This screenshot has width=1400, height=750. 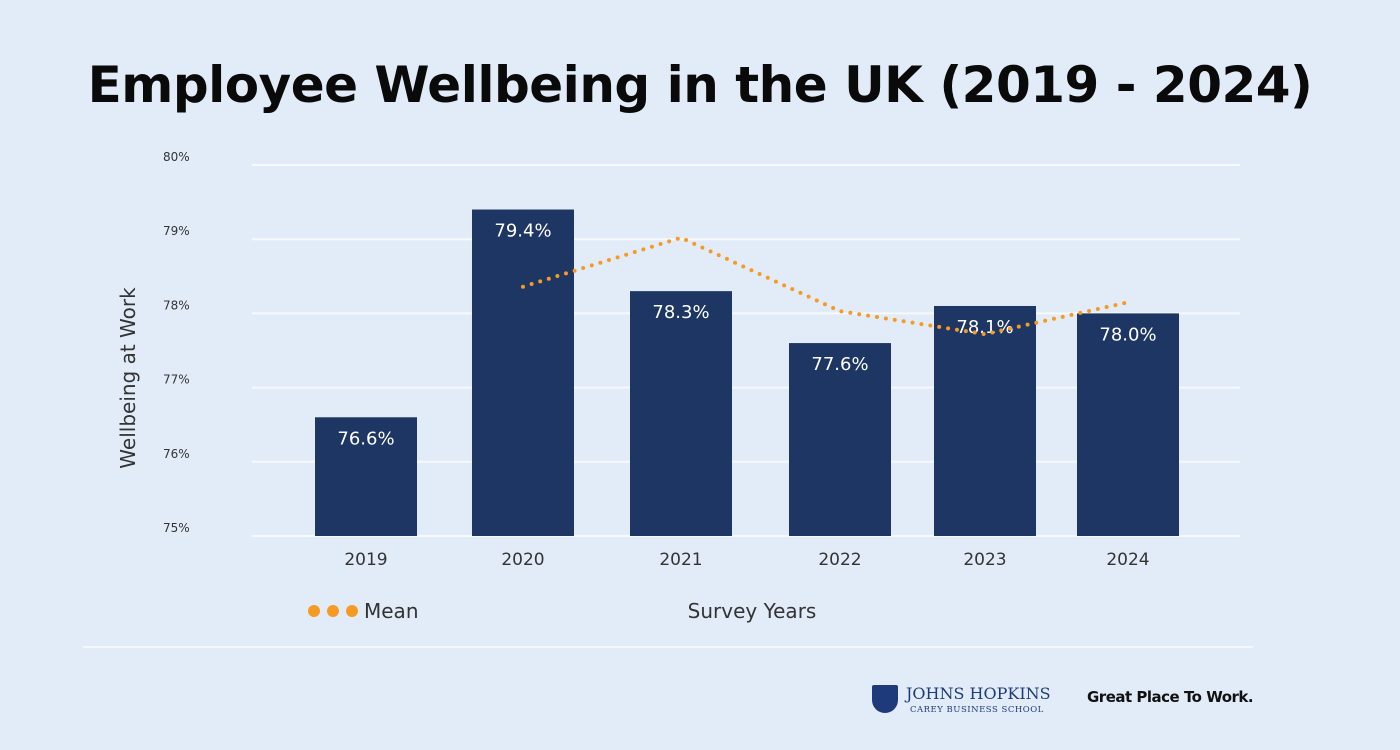 I want to click on y-tick-label: 79%, so click(x=176, y=231).